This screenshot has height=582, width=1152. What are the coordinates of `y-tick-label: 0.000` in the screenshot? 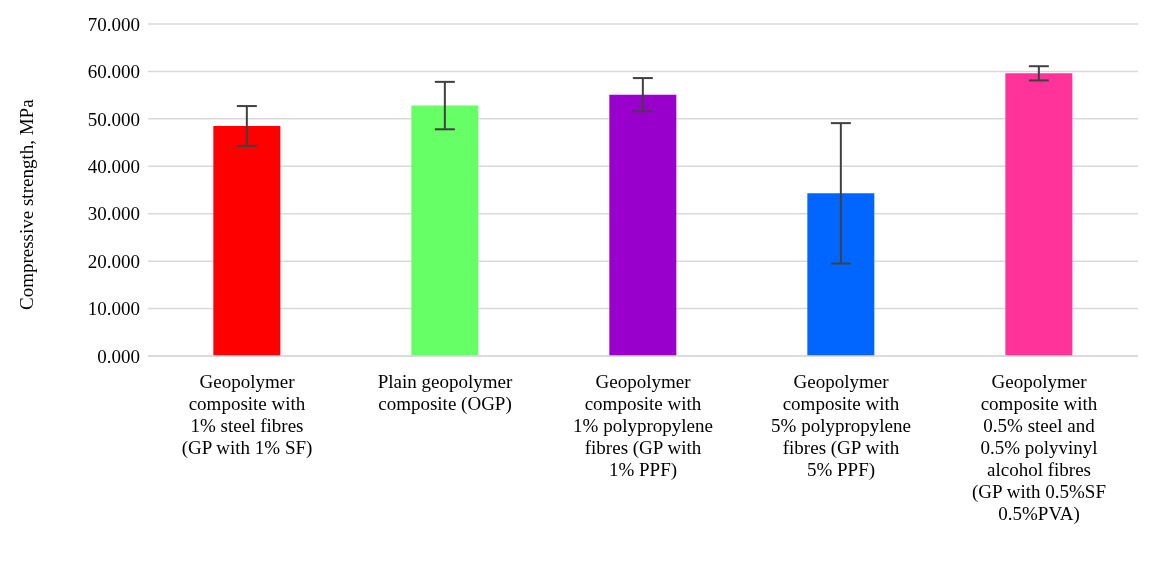 It's located at (118, 356).